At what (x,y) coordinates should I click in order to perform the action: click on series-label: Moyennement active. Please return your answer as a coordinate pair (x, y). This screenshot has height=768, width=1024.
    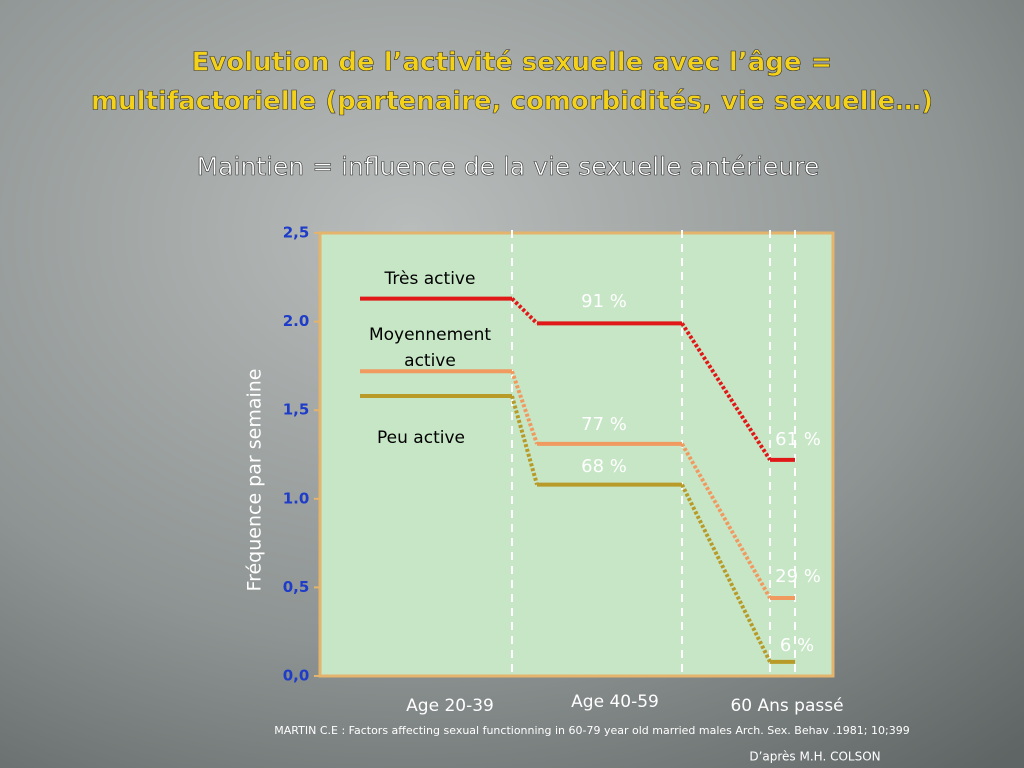
    Looking at the image, I should click on (430, 348).